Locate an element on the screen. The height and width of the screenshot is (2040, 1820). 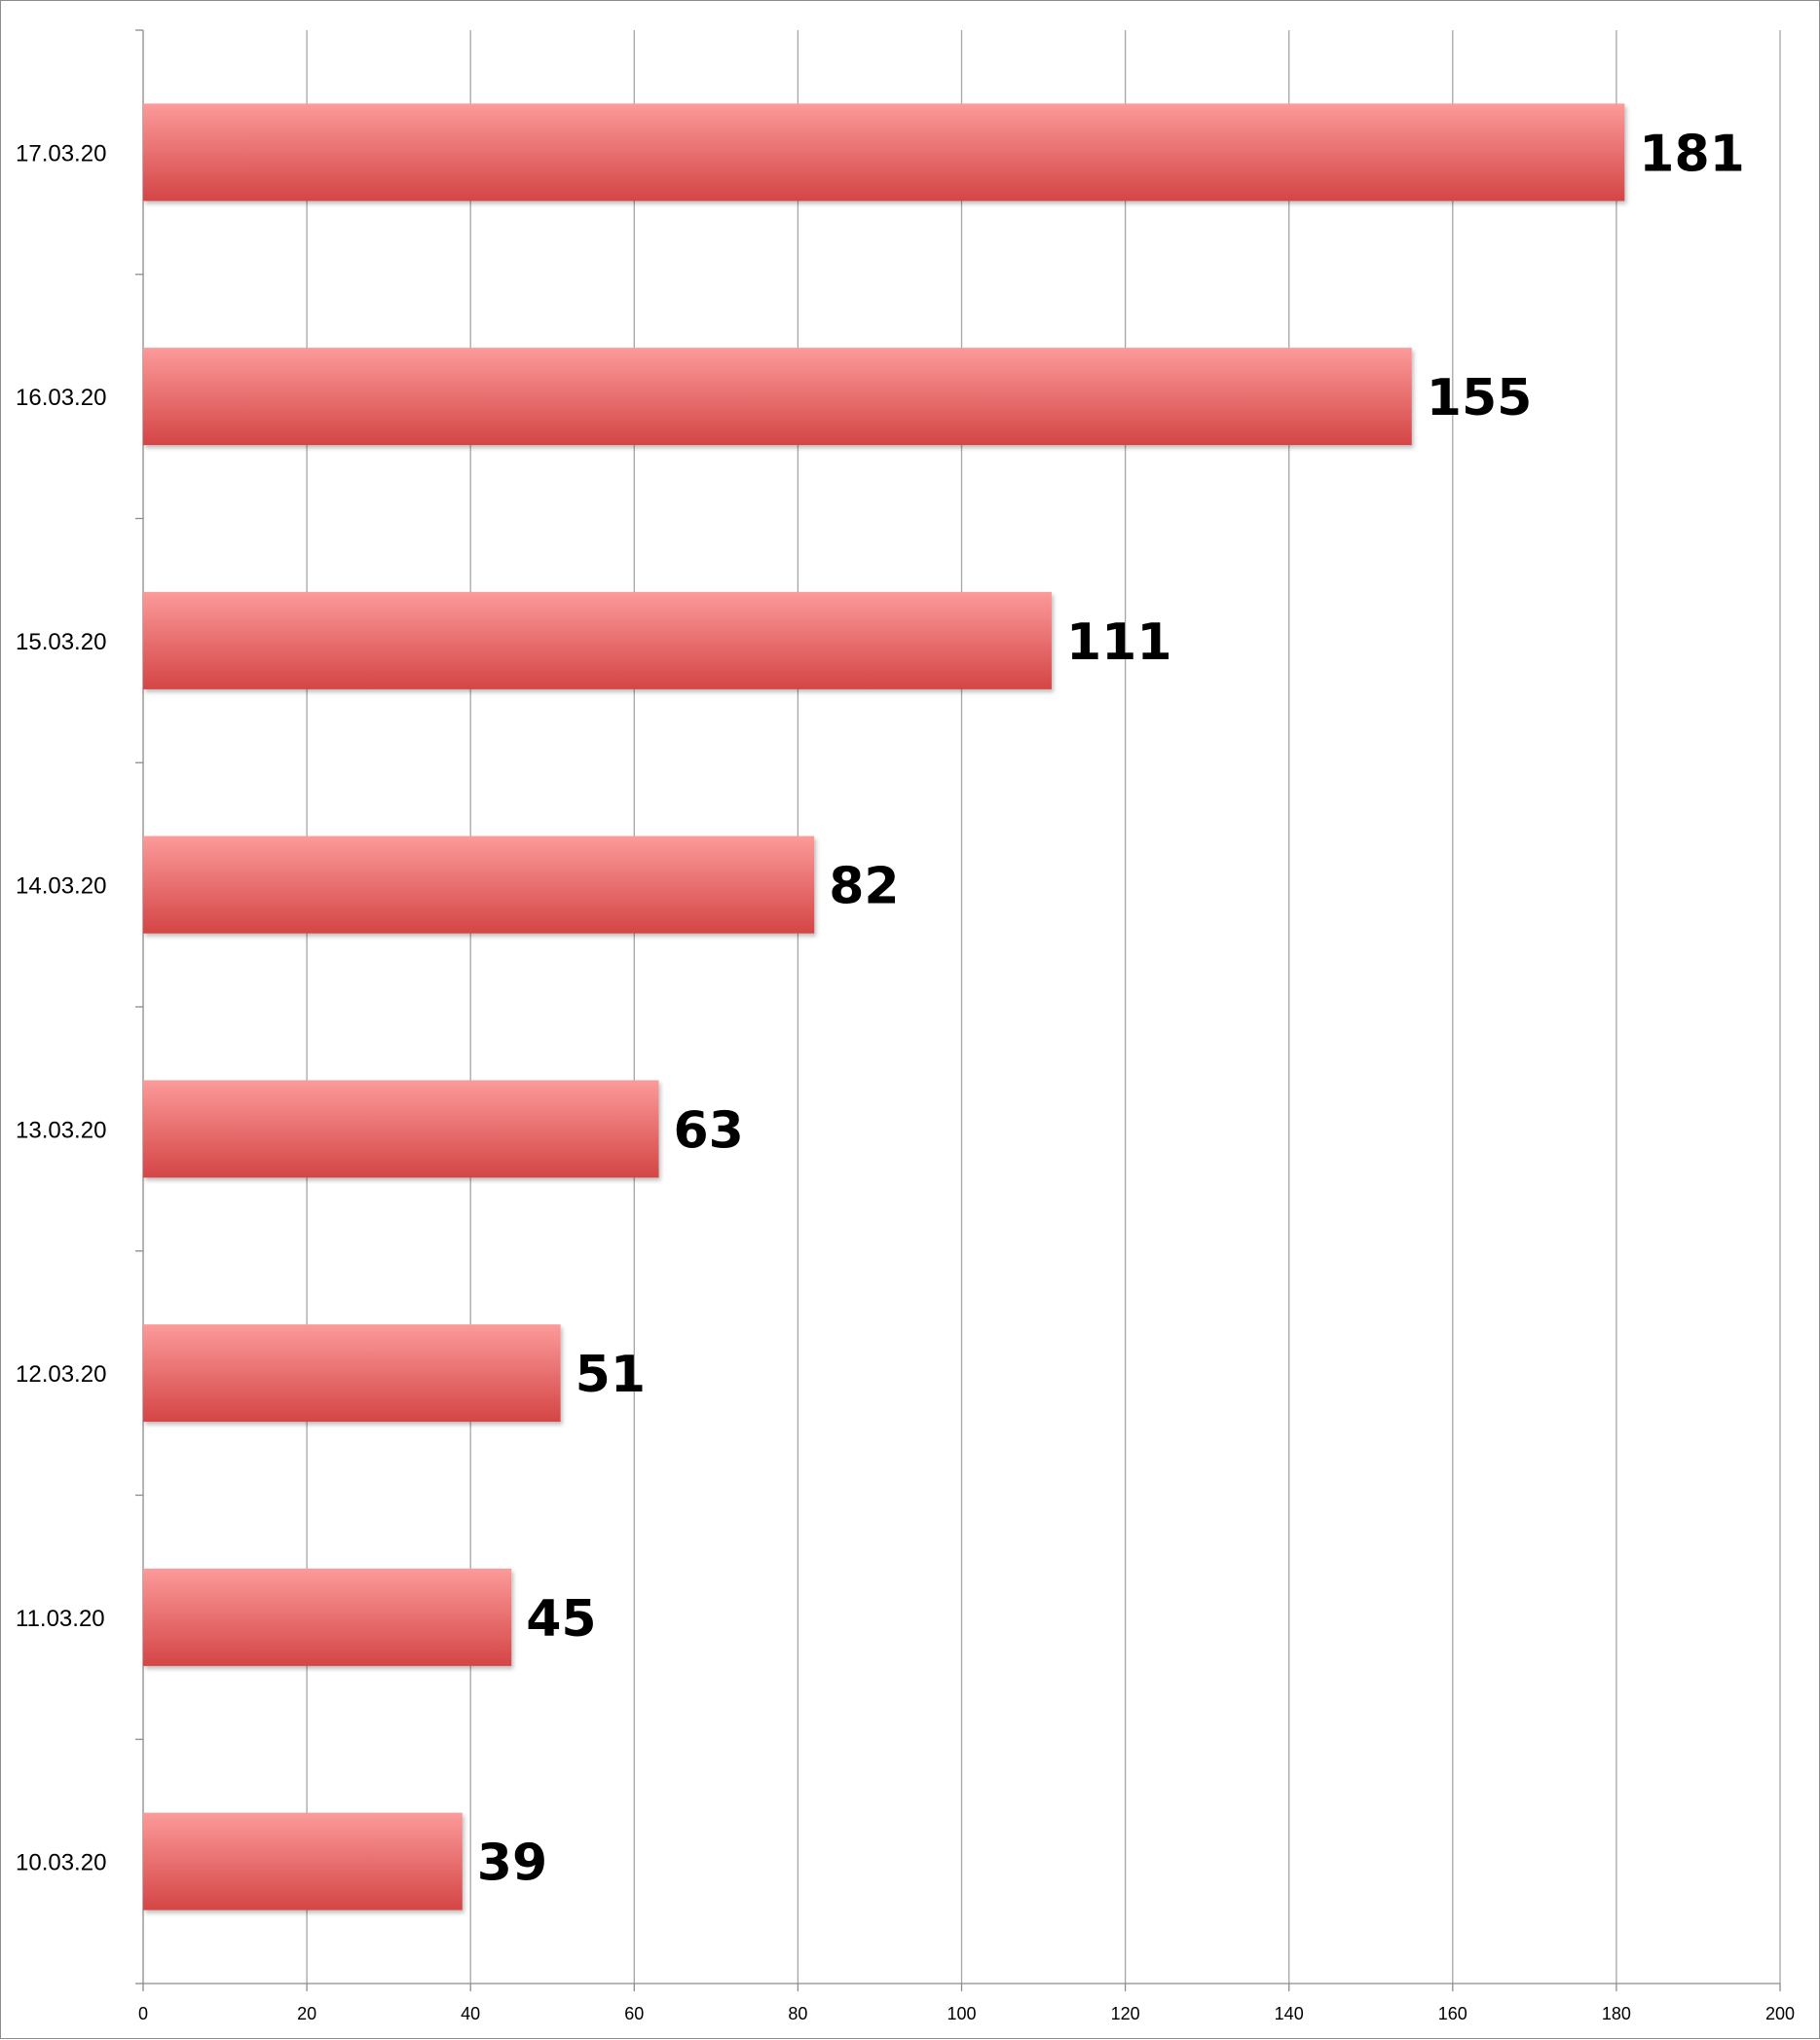
y-category-label: 15.03.20 is located at coordinates (61, 642).